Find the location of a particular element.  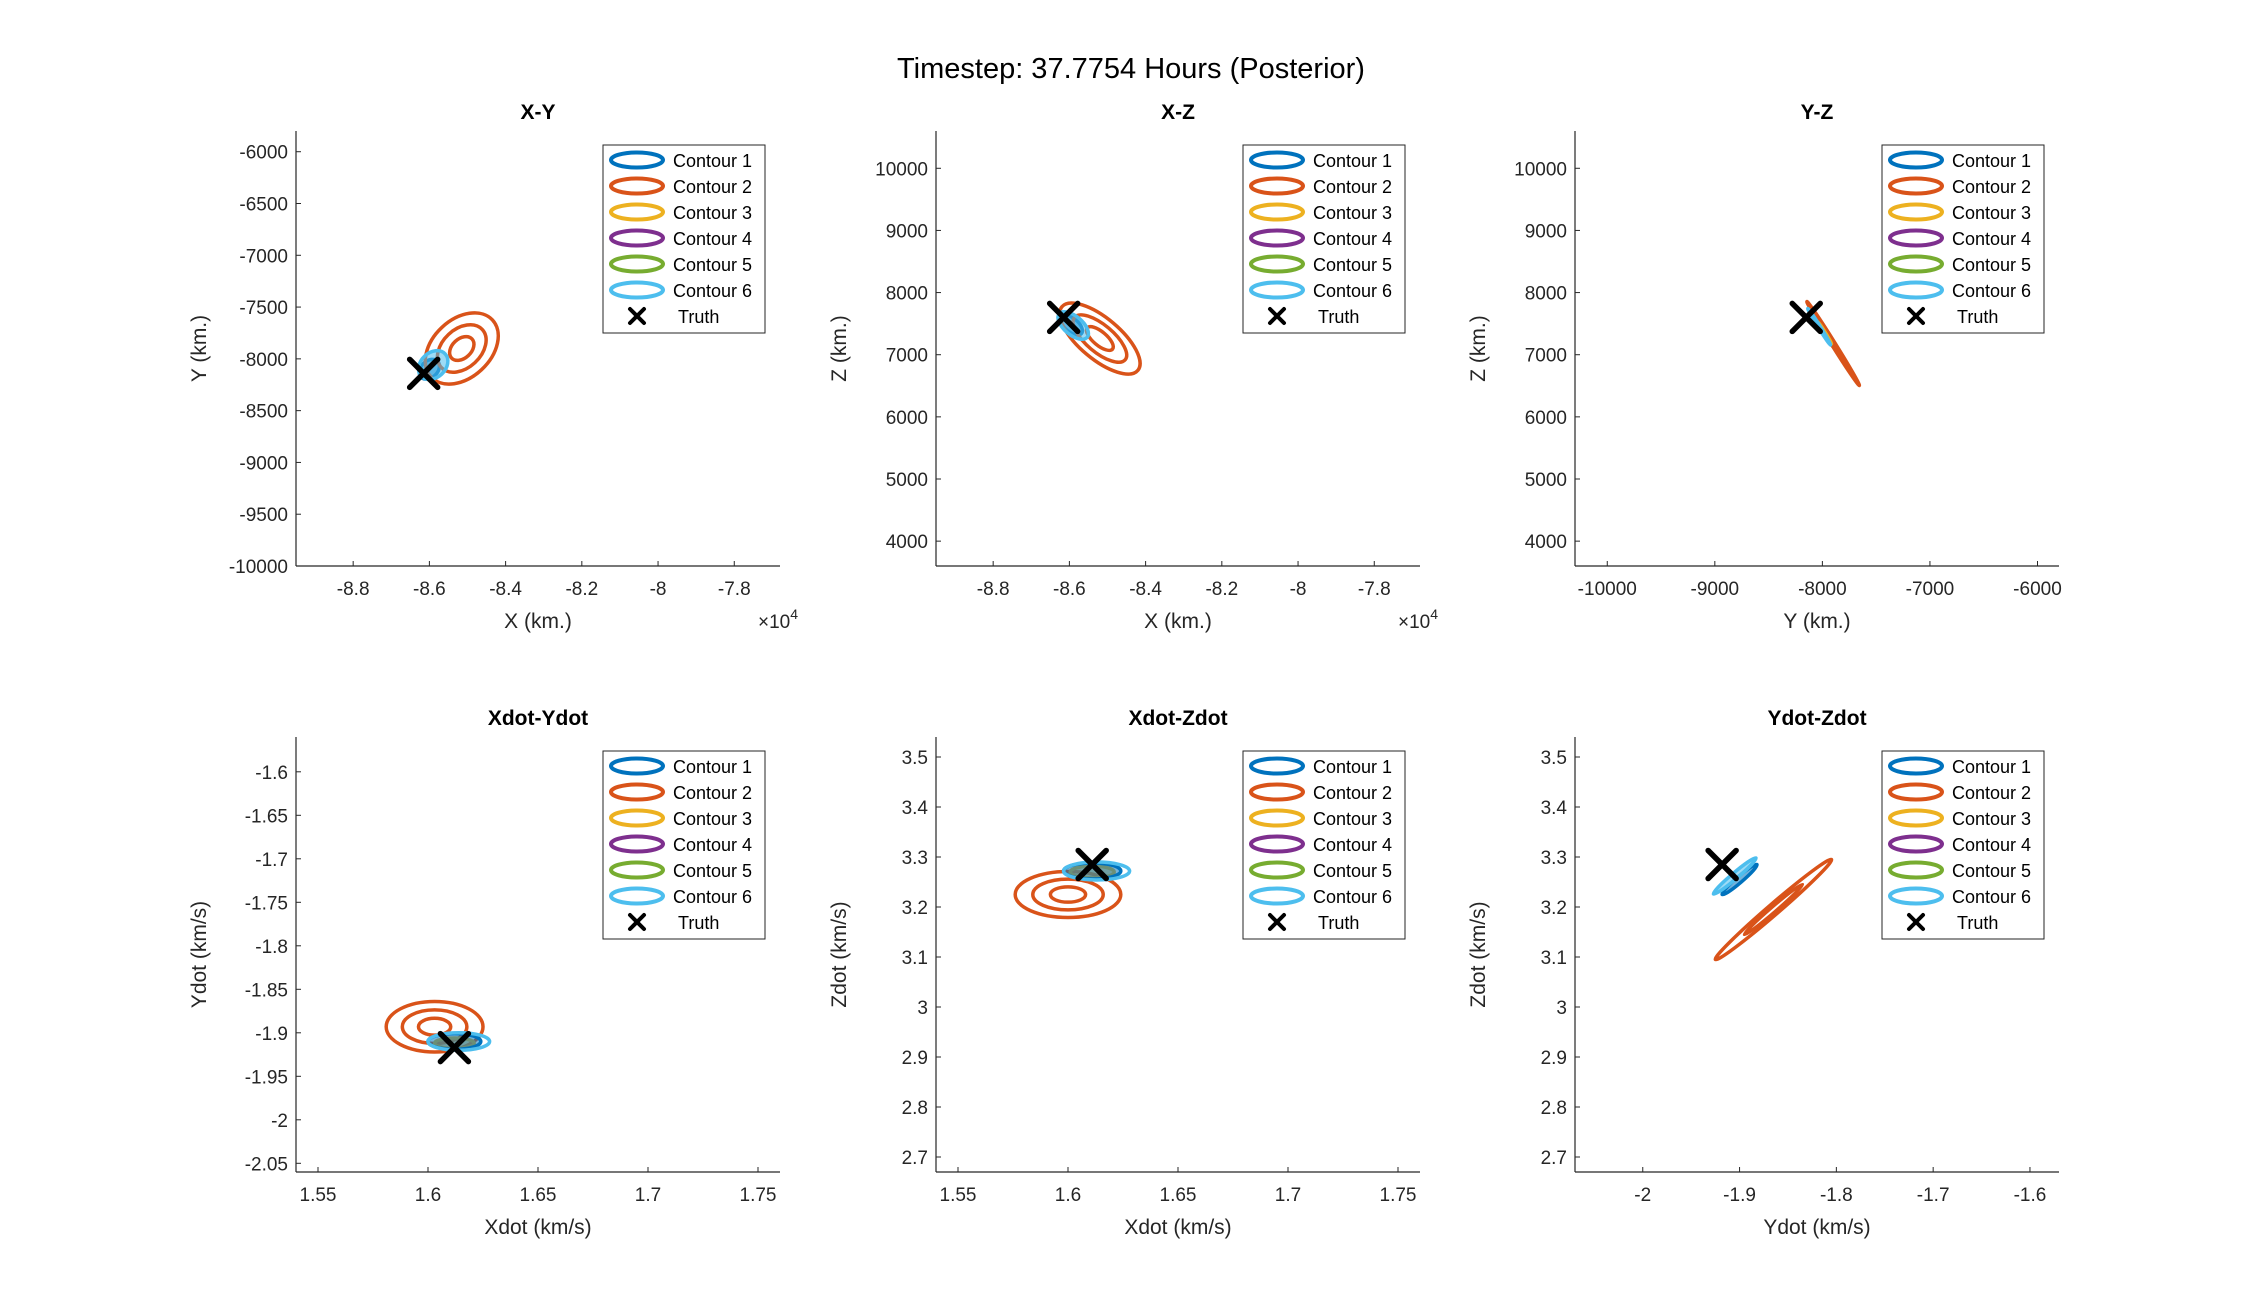

y-tick-label: -1.65 is located at coordinates (266, 816).